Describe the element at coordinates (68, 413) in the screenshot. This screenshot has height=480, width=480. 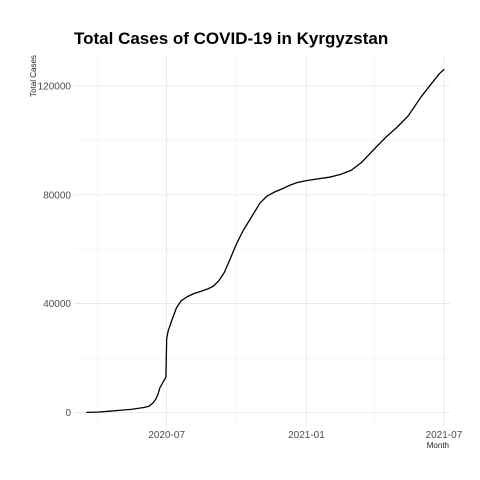
I see `y-tick-label: 0` at that location.